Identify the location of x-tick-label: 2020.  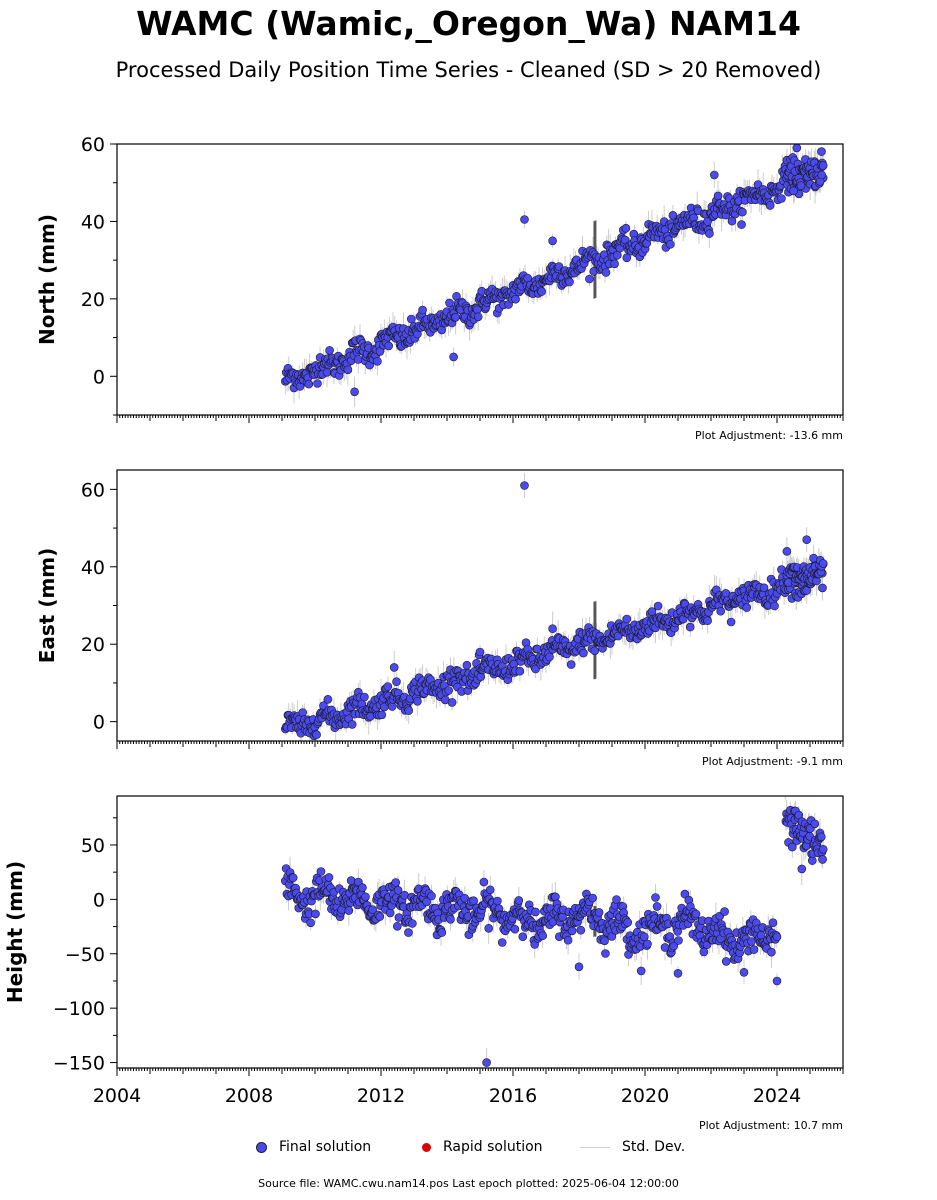
(645, 1096).